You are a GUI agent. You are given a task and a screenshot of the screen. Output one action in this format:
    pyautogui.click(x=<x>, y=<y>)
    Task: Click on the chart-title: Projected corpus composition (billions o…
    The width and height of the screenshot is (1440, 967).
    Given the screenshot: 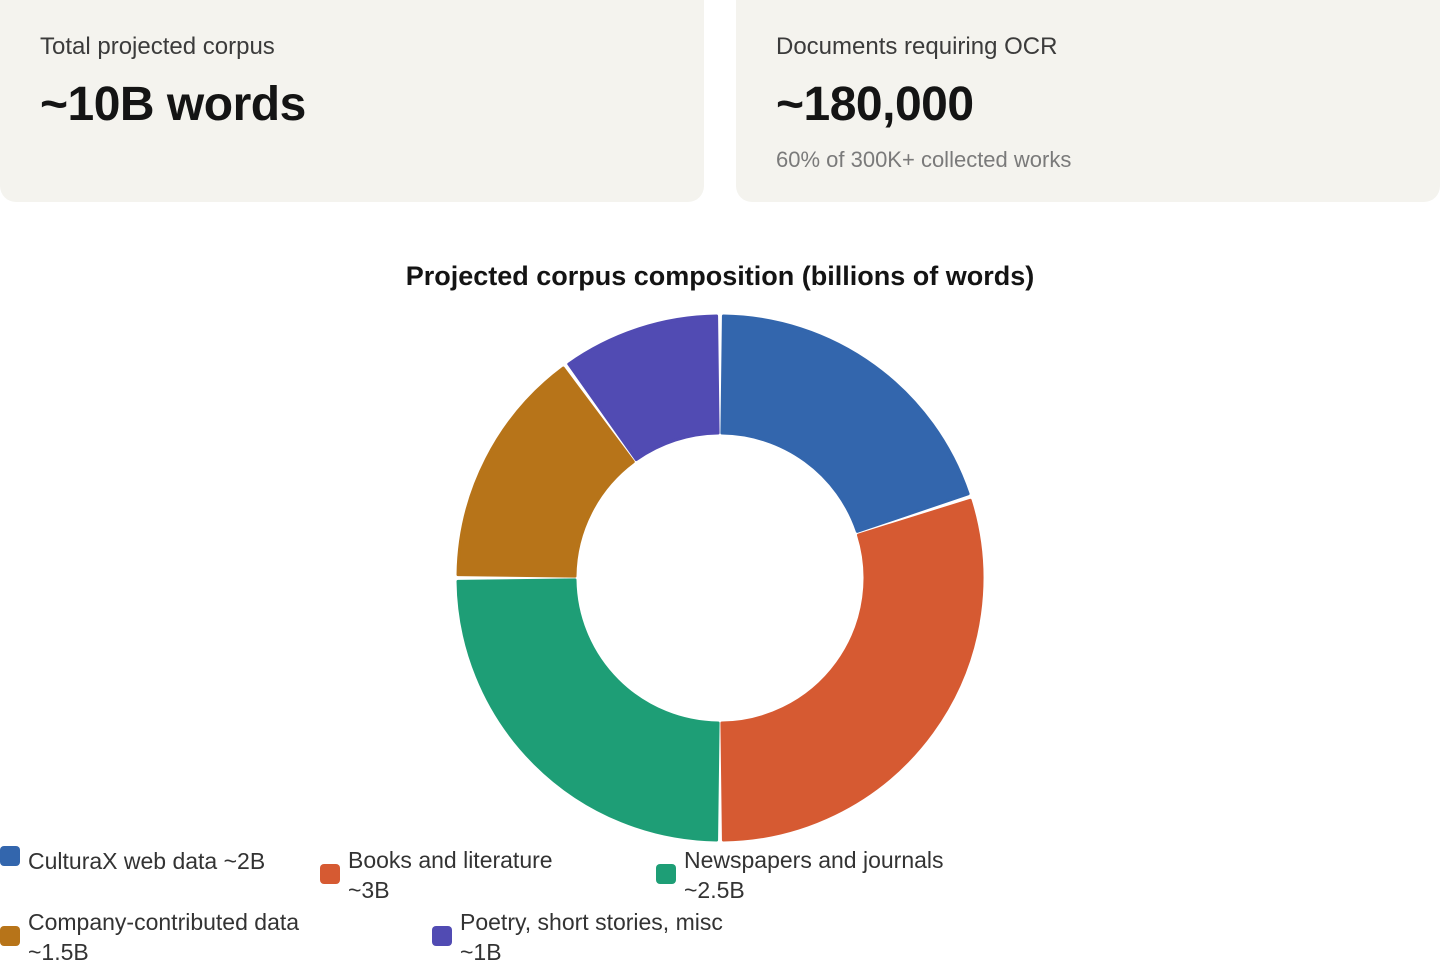 What is the action you would take?
    pyautogui.click(x=720, y=276)
    